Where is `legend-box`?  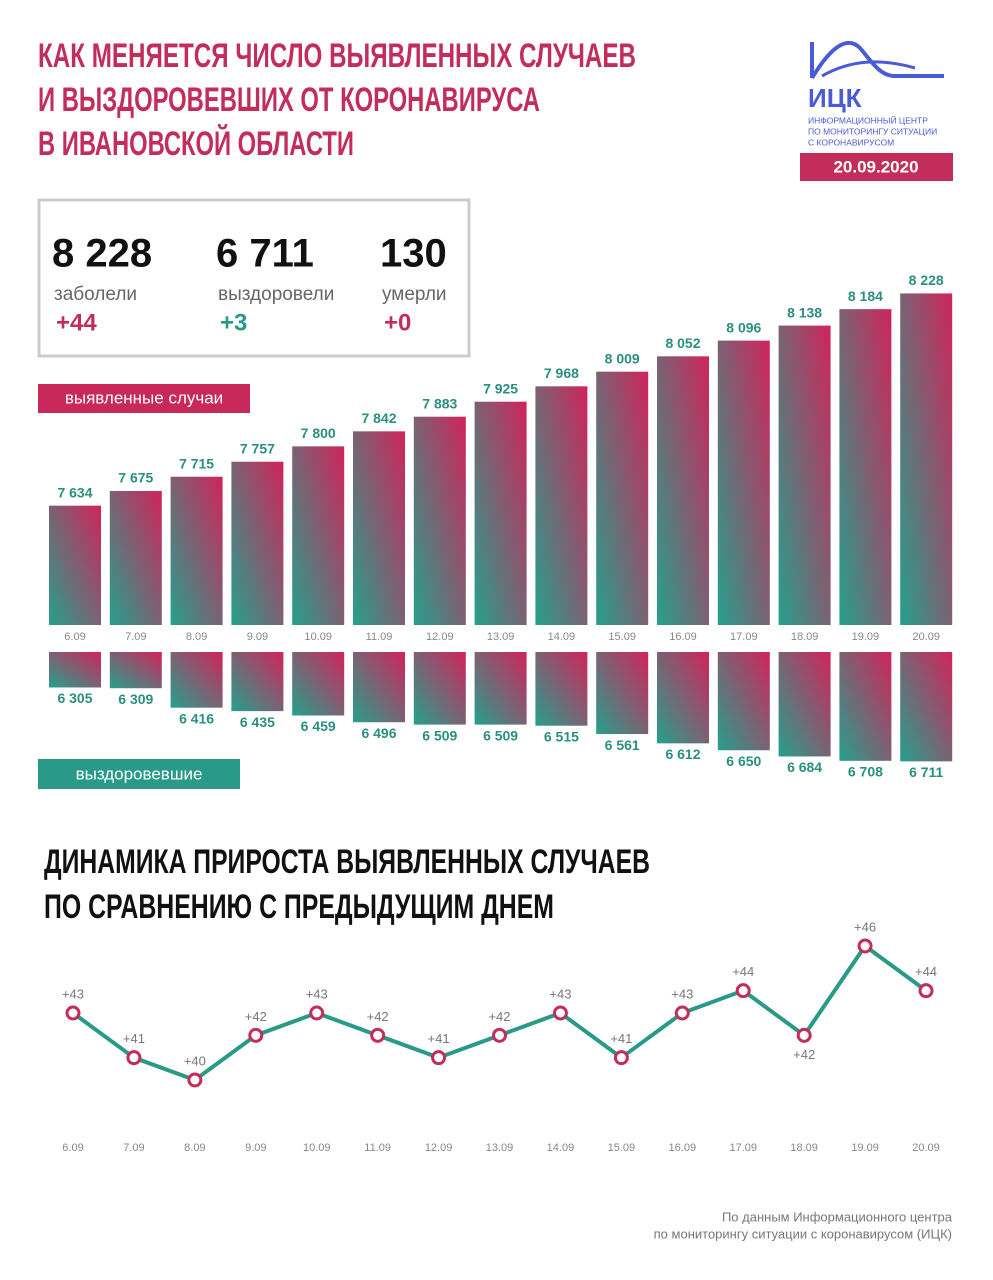
legend-box is located at coordinates (139, 774).